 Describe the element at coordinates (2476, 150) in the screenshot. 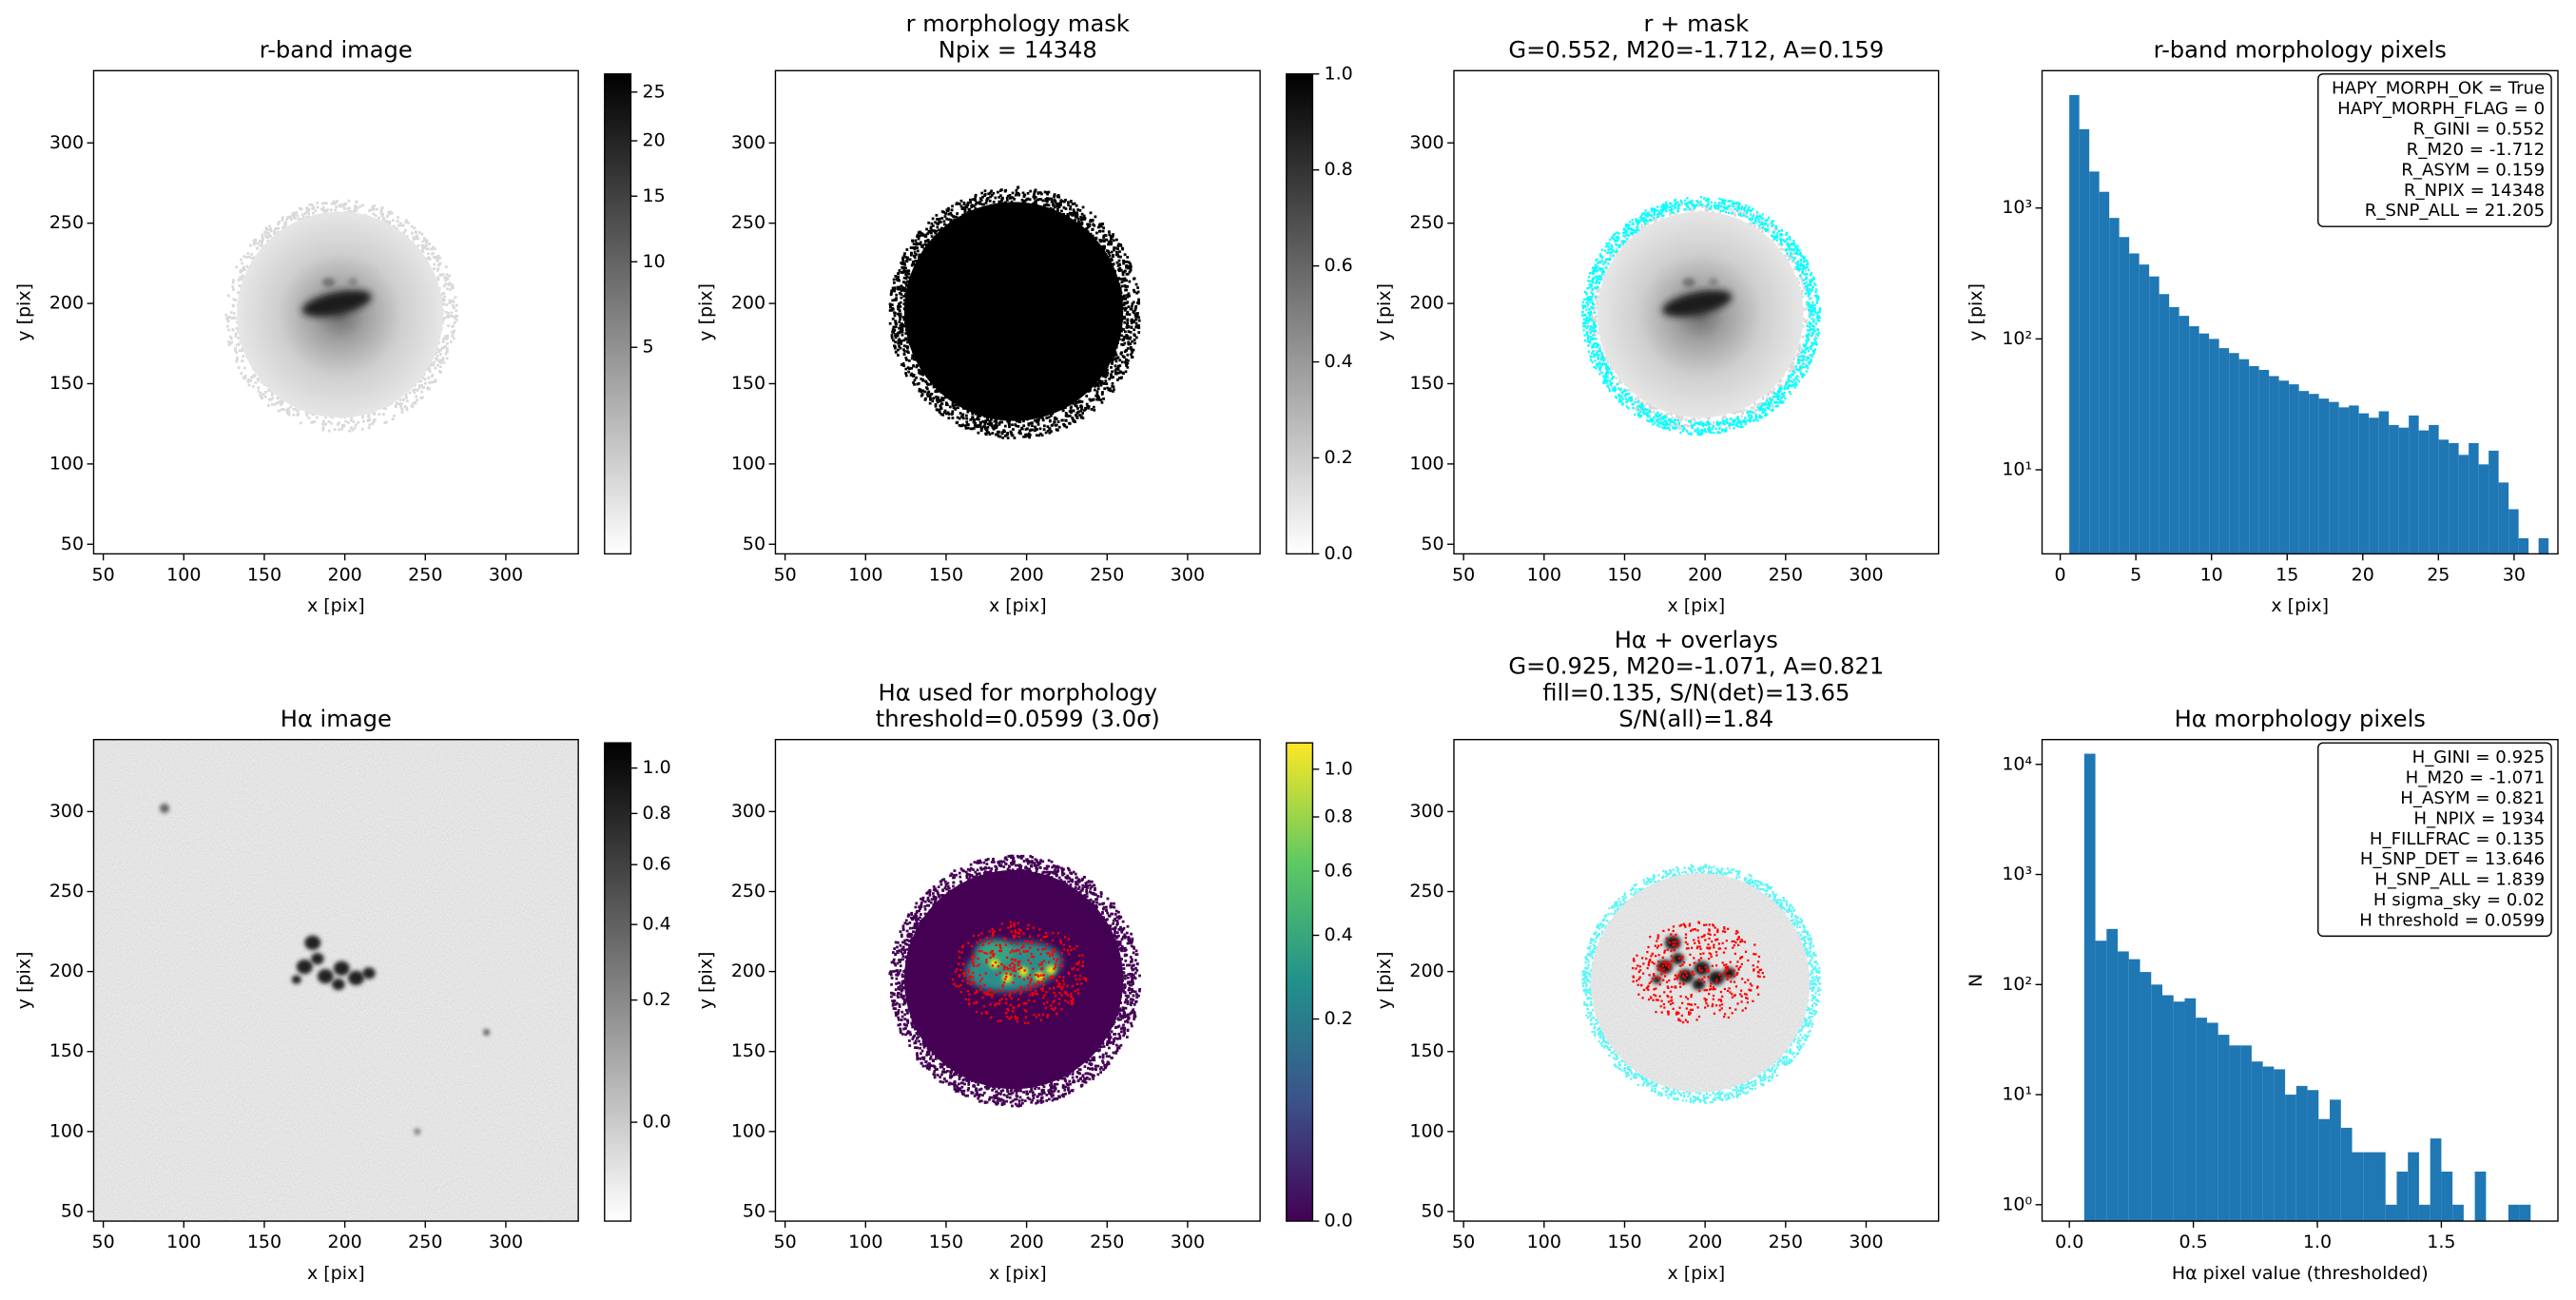

I see `annotation-line: R_M20 = -1.712` at that location.